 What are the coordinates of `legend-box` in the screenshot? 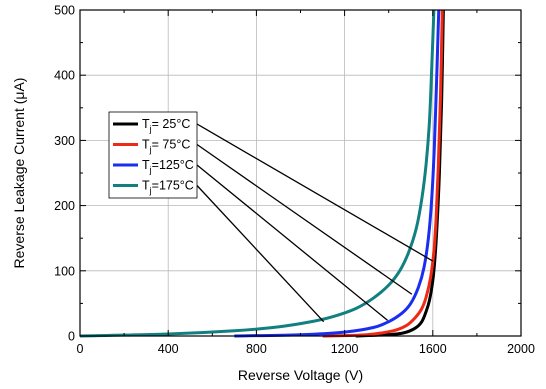 It's located at (153, 155).